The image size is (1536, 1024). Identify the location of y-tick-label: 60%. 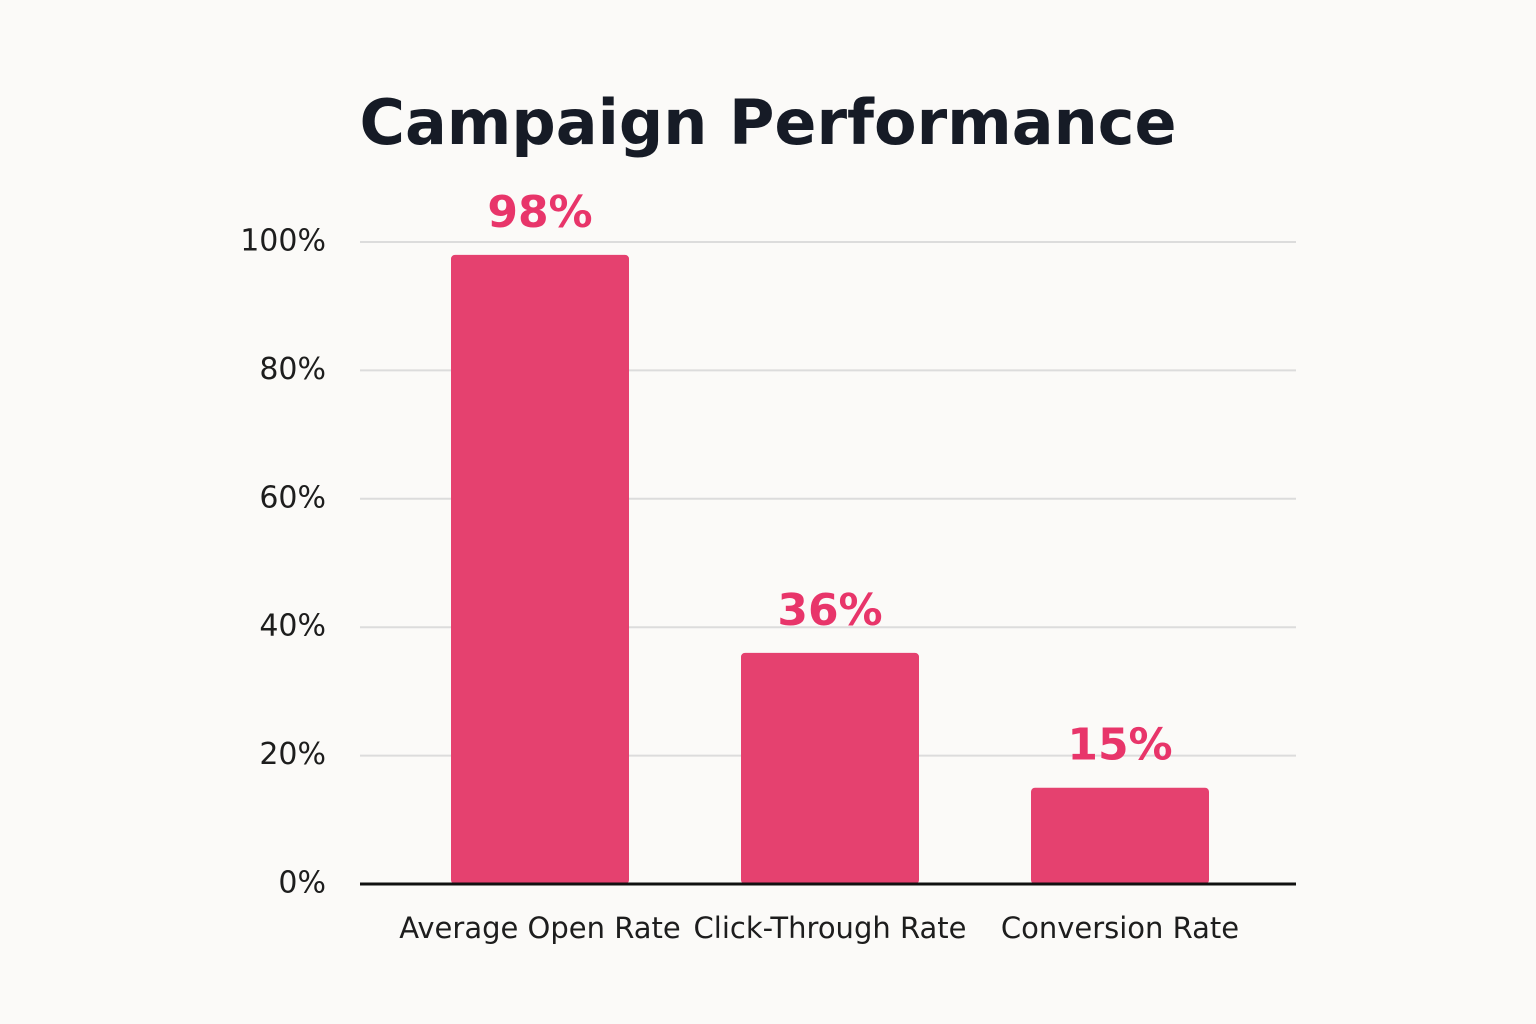
(292, 497).